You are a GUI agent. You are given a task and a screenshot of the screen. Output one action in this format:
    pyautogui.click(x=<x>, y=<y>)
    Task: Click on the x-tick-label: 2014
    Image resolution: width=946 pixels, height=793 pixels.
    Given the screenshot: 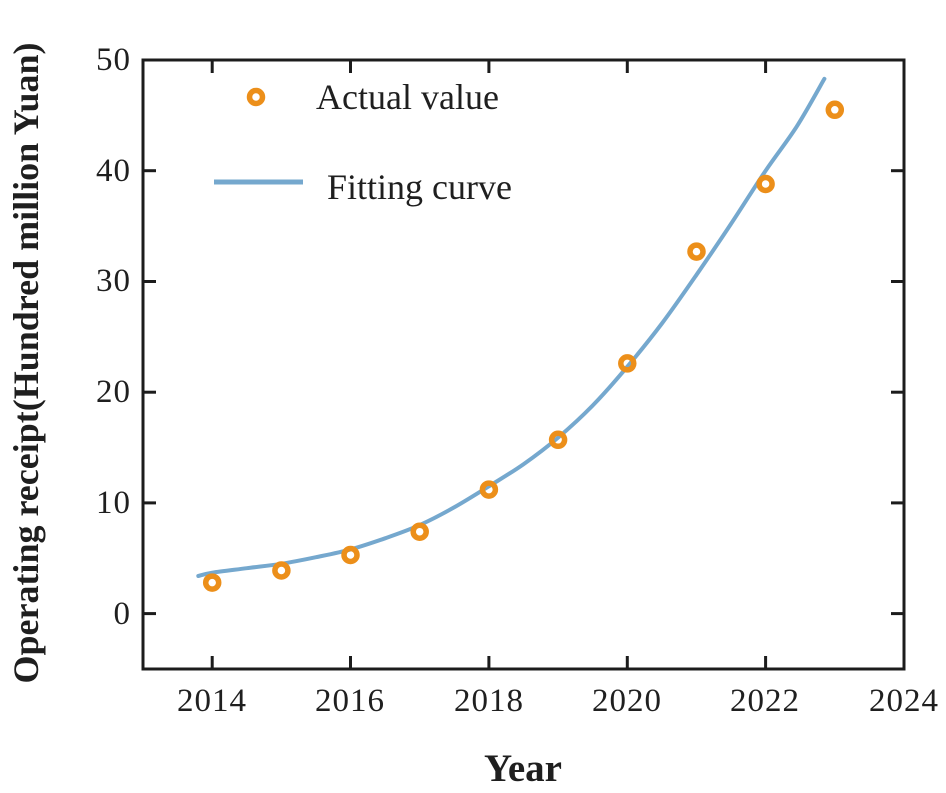 What is the action you would take?
    pyautogui.click(x=212, y=701)
    